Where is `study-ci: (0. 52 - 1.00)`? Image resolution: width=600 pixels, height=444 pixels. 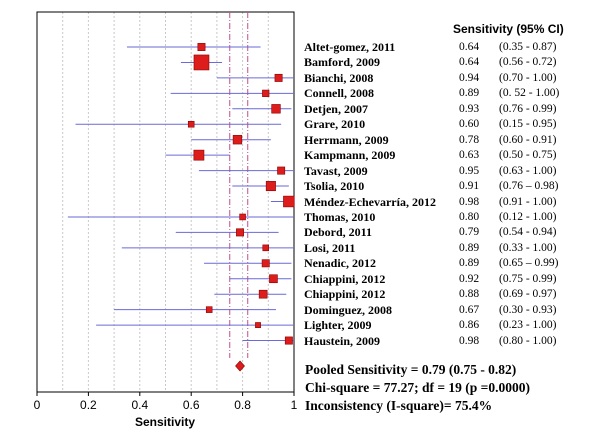 study-ci: (0. 52 - 1.00) is located at coordinates (529, 93).